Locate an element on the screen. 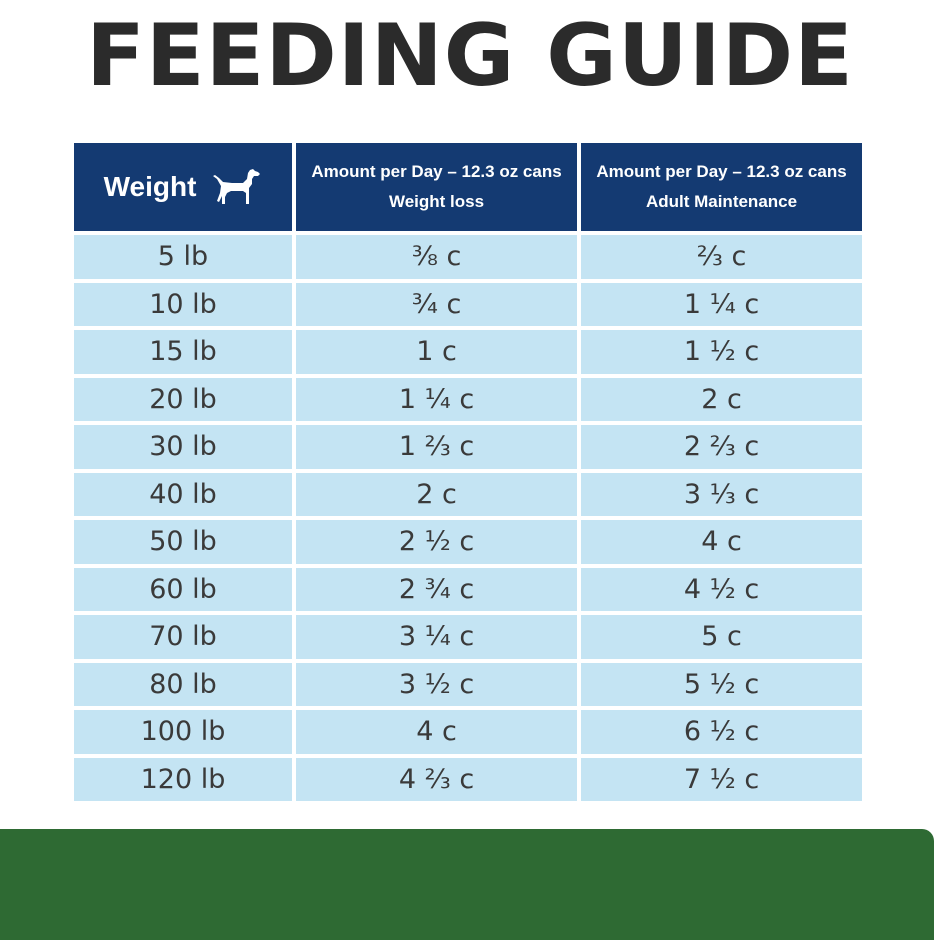 The image size is (940, 940). maintenance-cell: 1 ½ c is located at coordinates (721, 352).